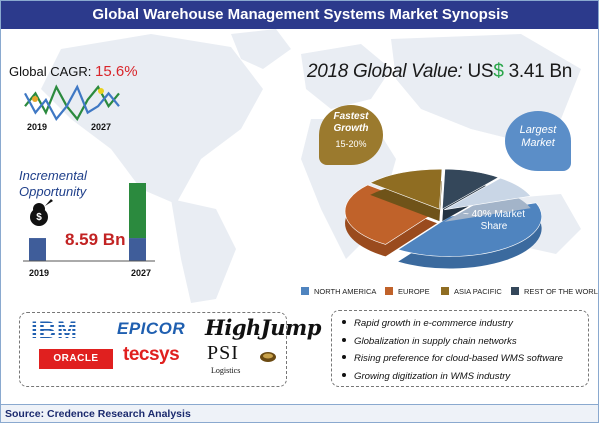 The width and height of the screenshot is (599, 423). Describe the element at coordinates (54, 330) in the screenshot. I see `ibm-logo: IBM` at that location.